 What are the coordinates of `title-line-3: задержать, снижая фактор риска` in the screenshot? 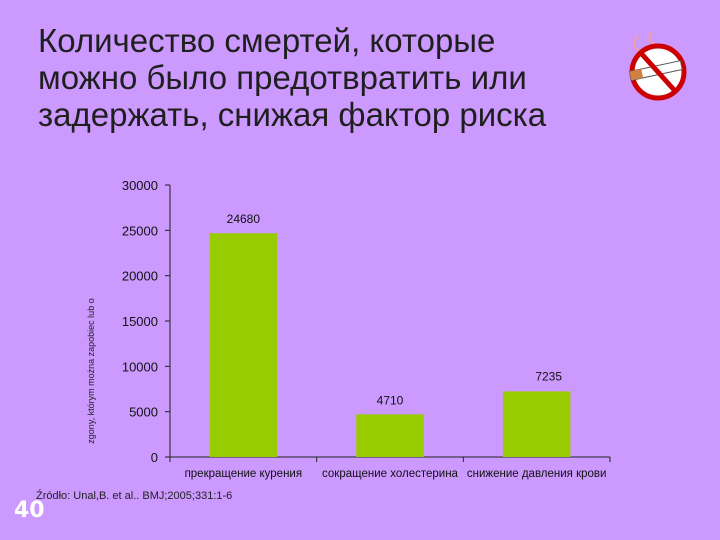 It's located at (292, 114).